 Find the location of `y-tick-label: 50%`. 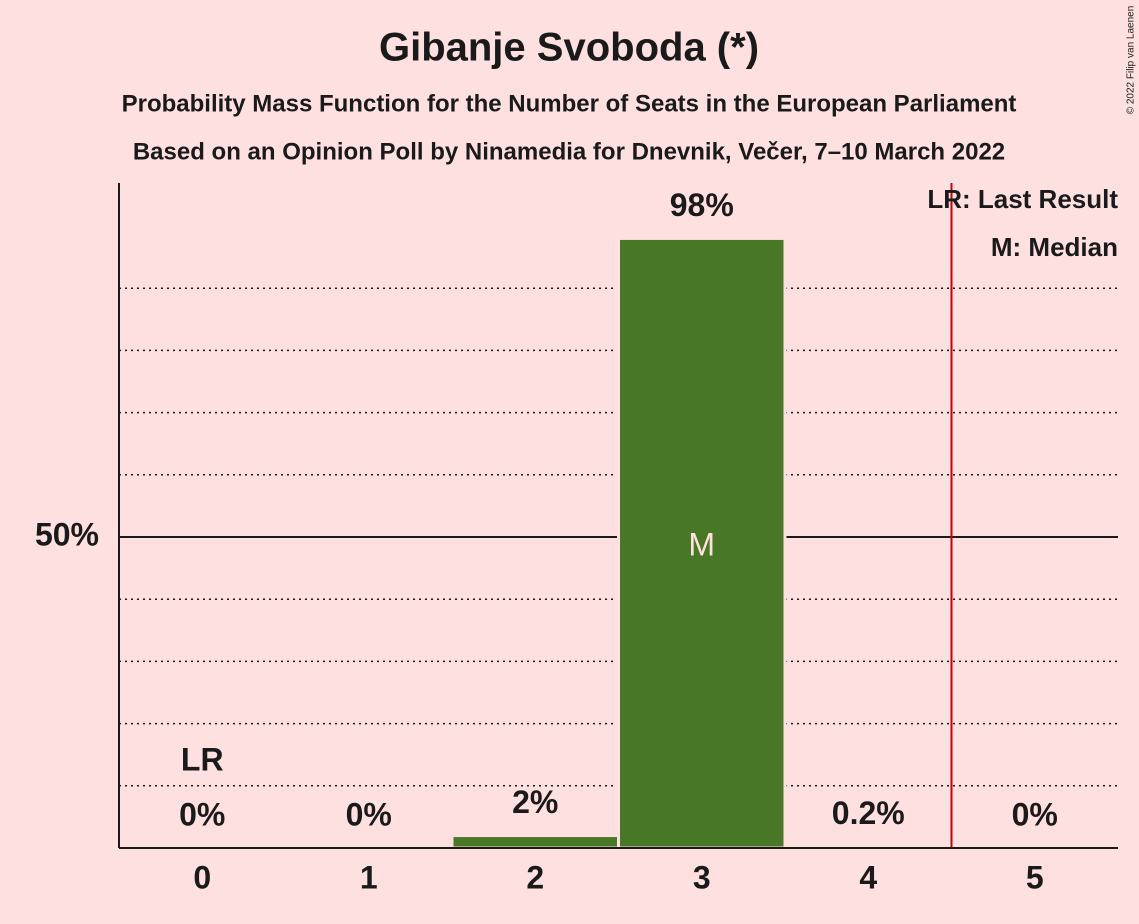

y-tick-label: 50% is located at coordinates (67, 534).